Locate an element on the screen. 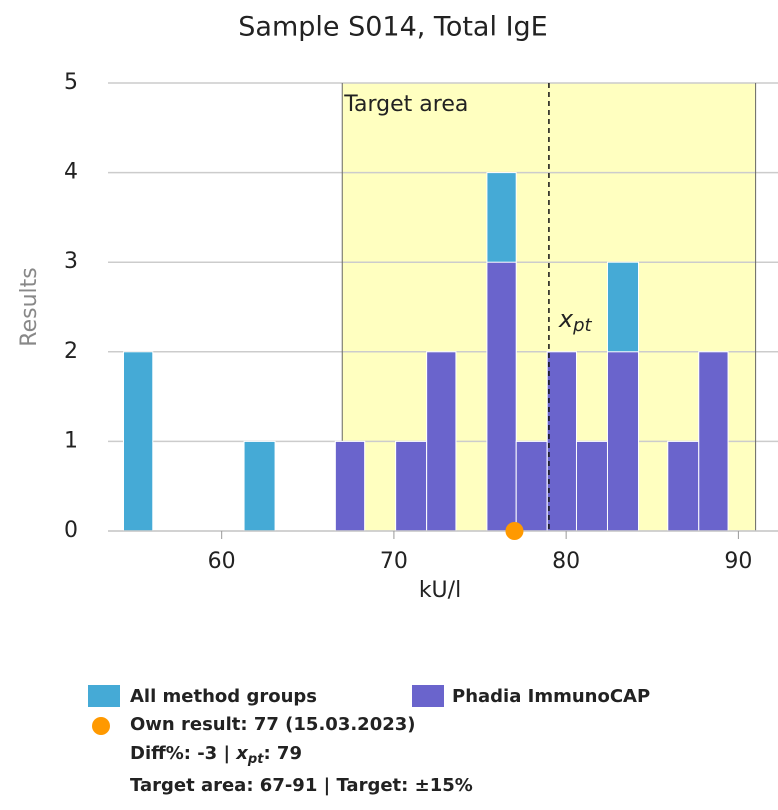 This screenshot has width=778, height=810. x-tick-label: 70 is located at coordinates (394, 561).